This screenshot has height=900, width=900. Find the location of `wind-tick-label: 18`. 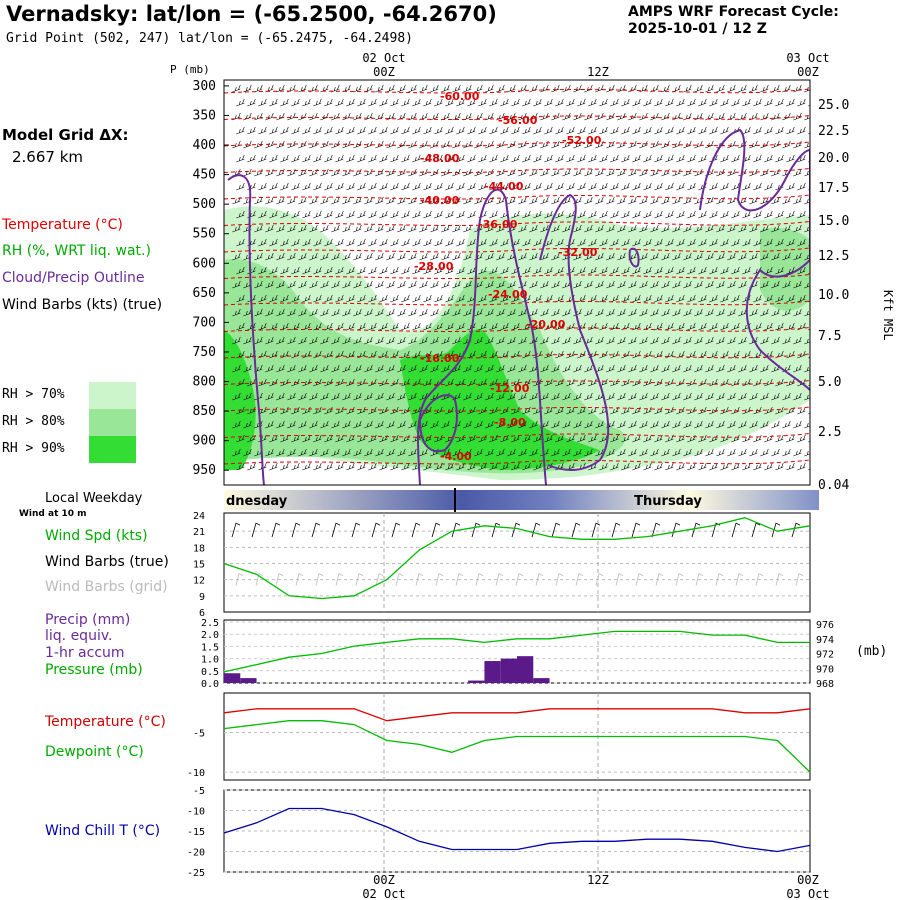

wind-tick-label: 18 is located at coordinates (199, 548).